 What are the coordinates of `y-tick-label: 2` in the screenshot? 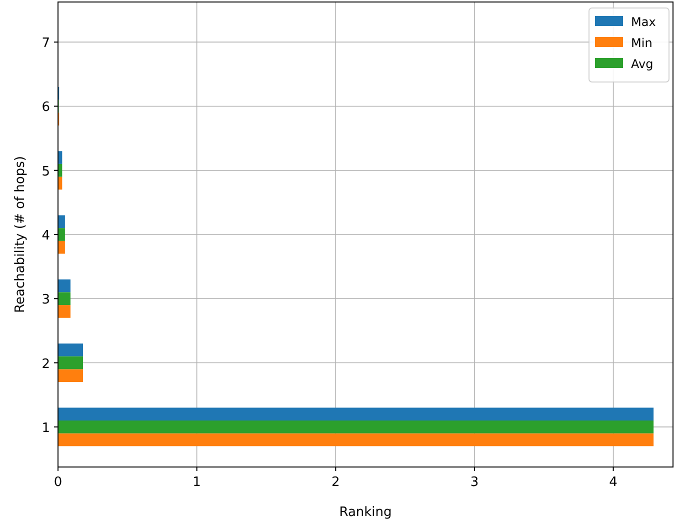 It's located at (46, 364).